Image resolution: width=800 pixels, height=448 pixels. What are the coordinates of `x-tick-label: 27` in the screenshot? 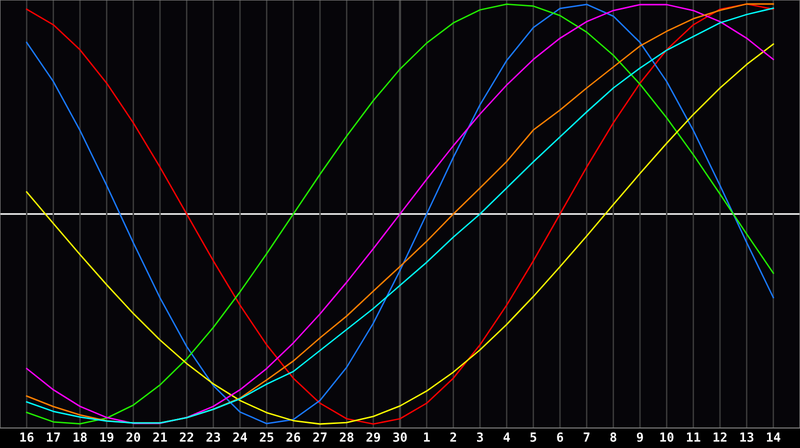 It's located at (320, 437).